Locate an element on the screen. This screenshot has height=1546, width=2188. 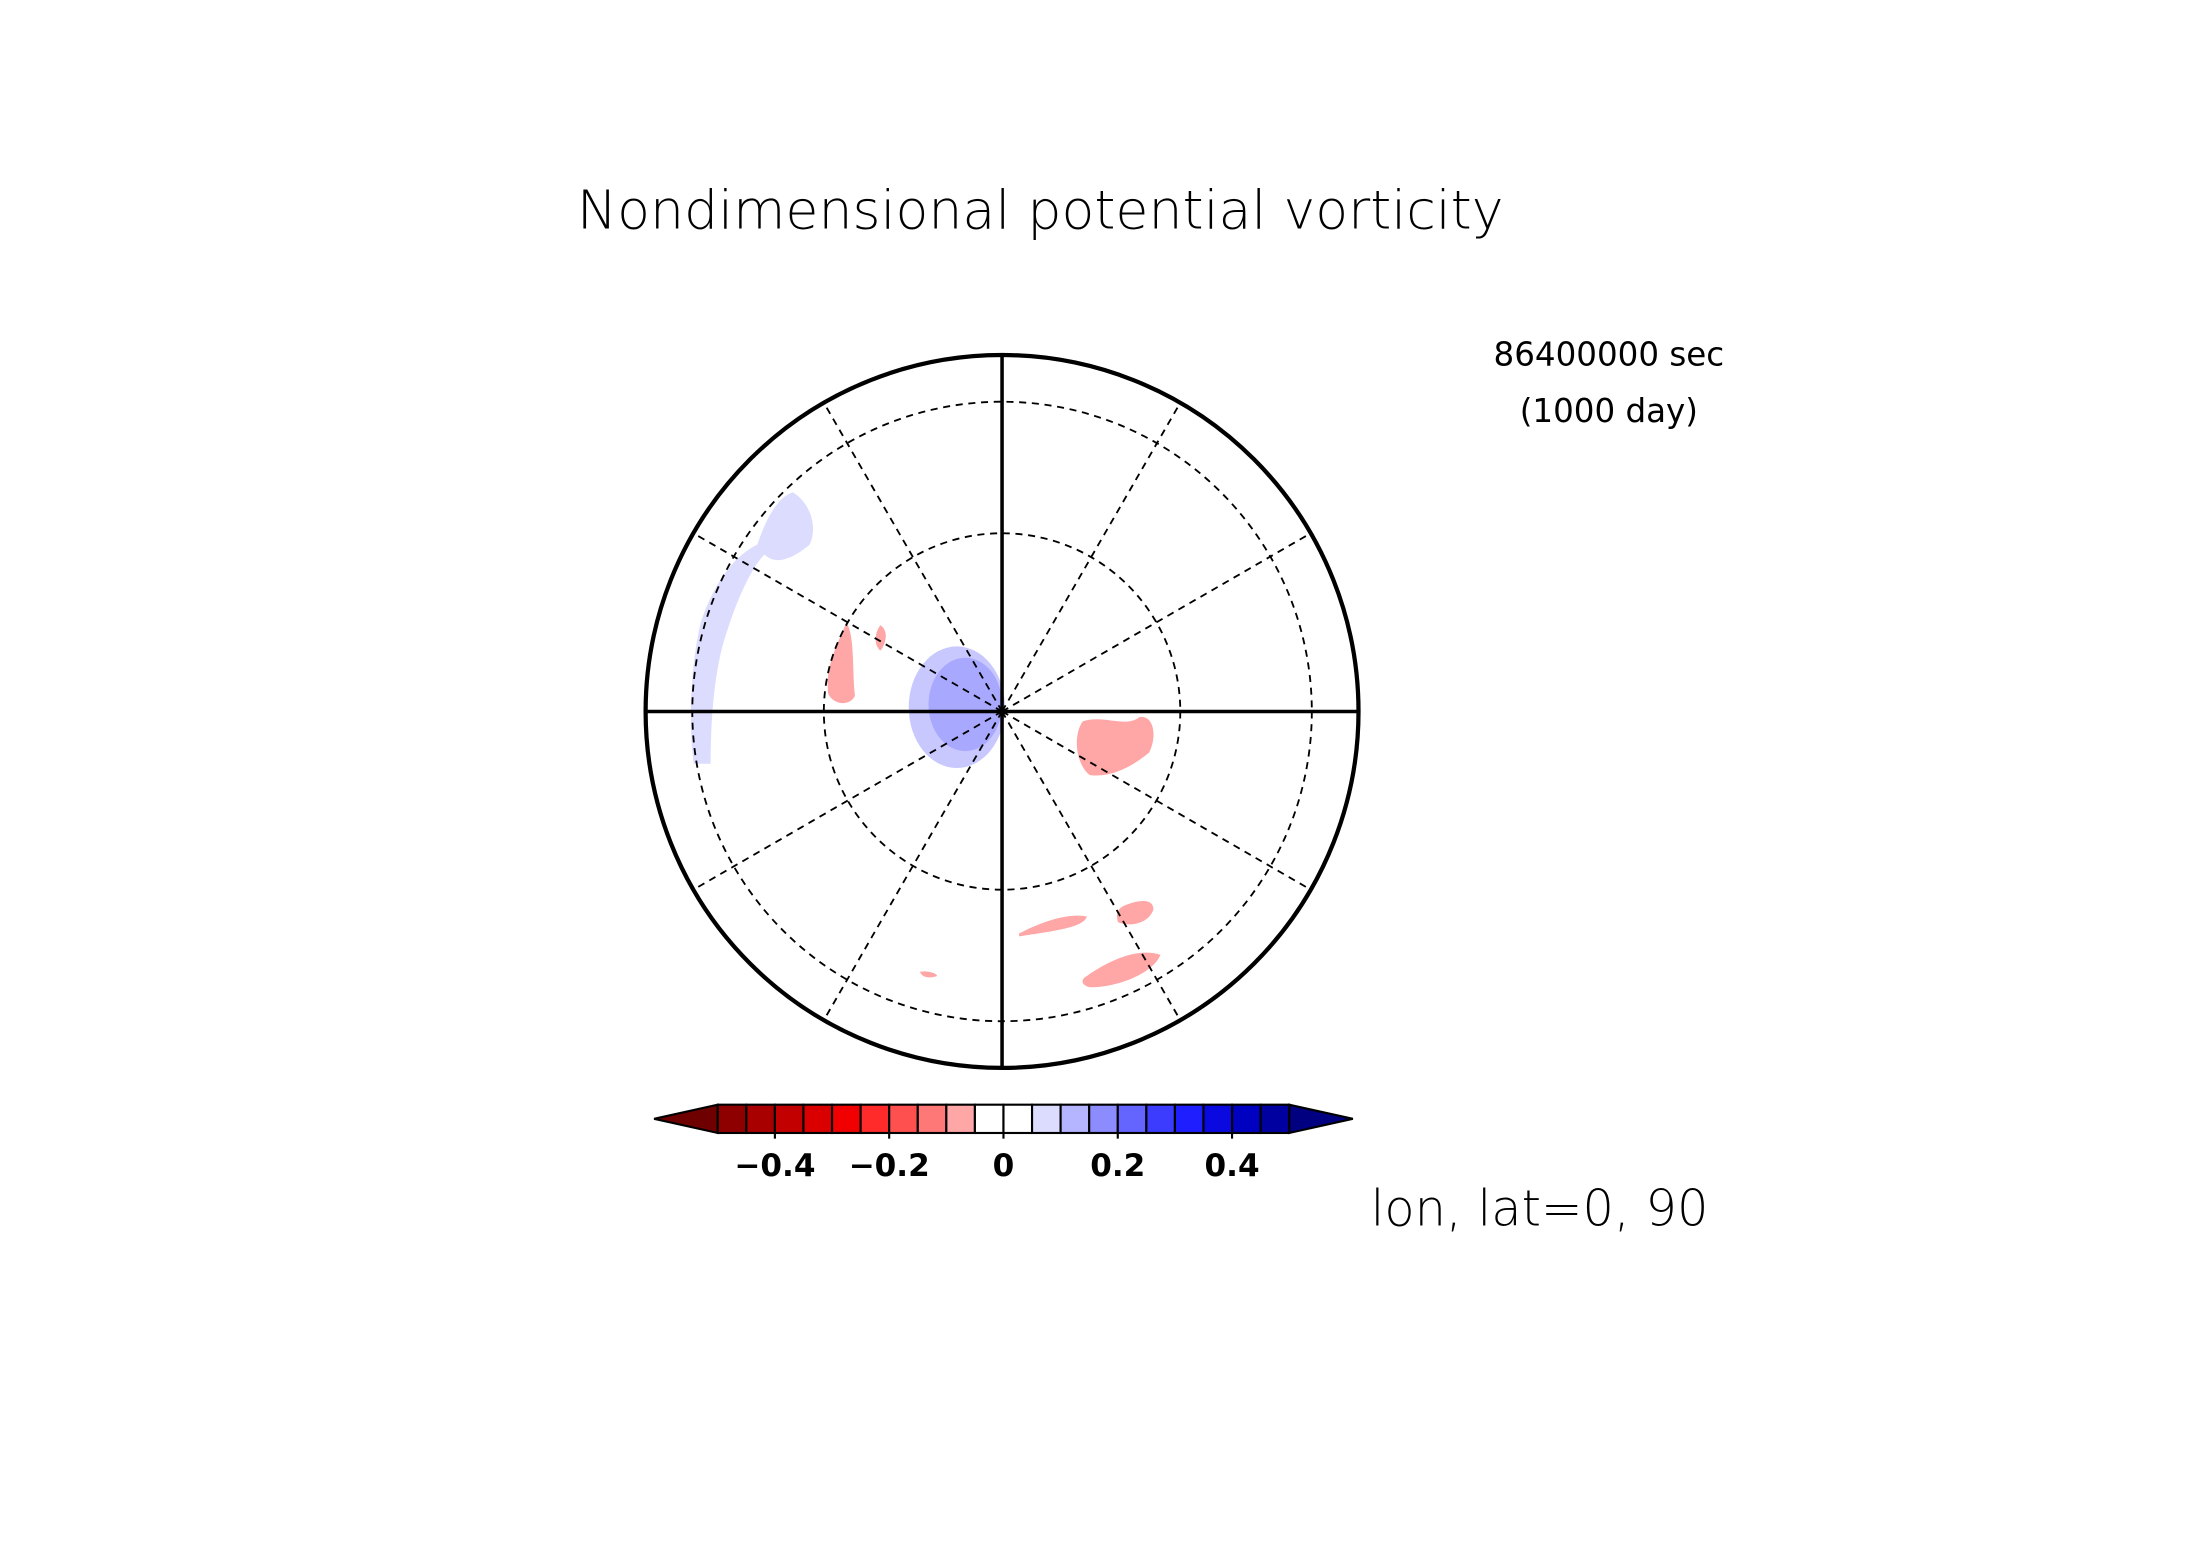
annotation: 86400000 sec is located at coordinates (1609, 354).